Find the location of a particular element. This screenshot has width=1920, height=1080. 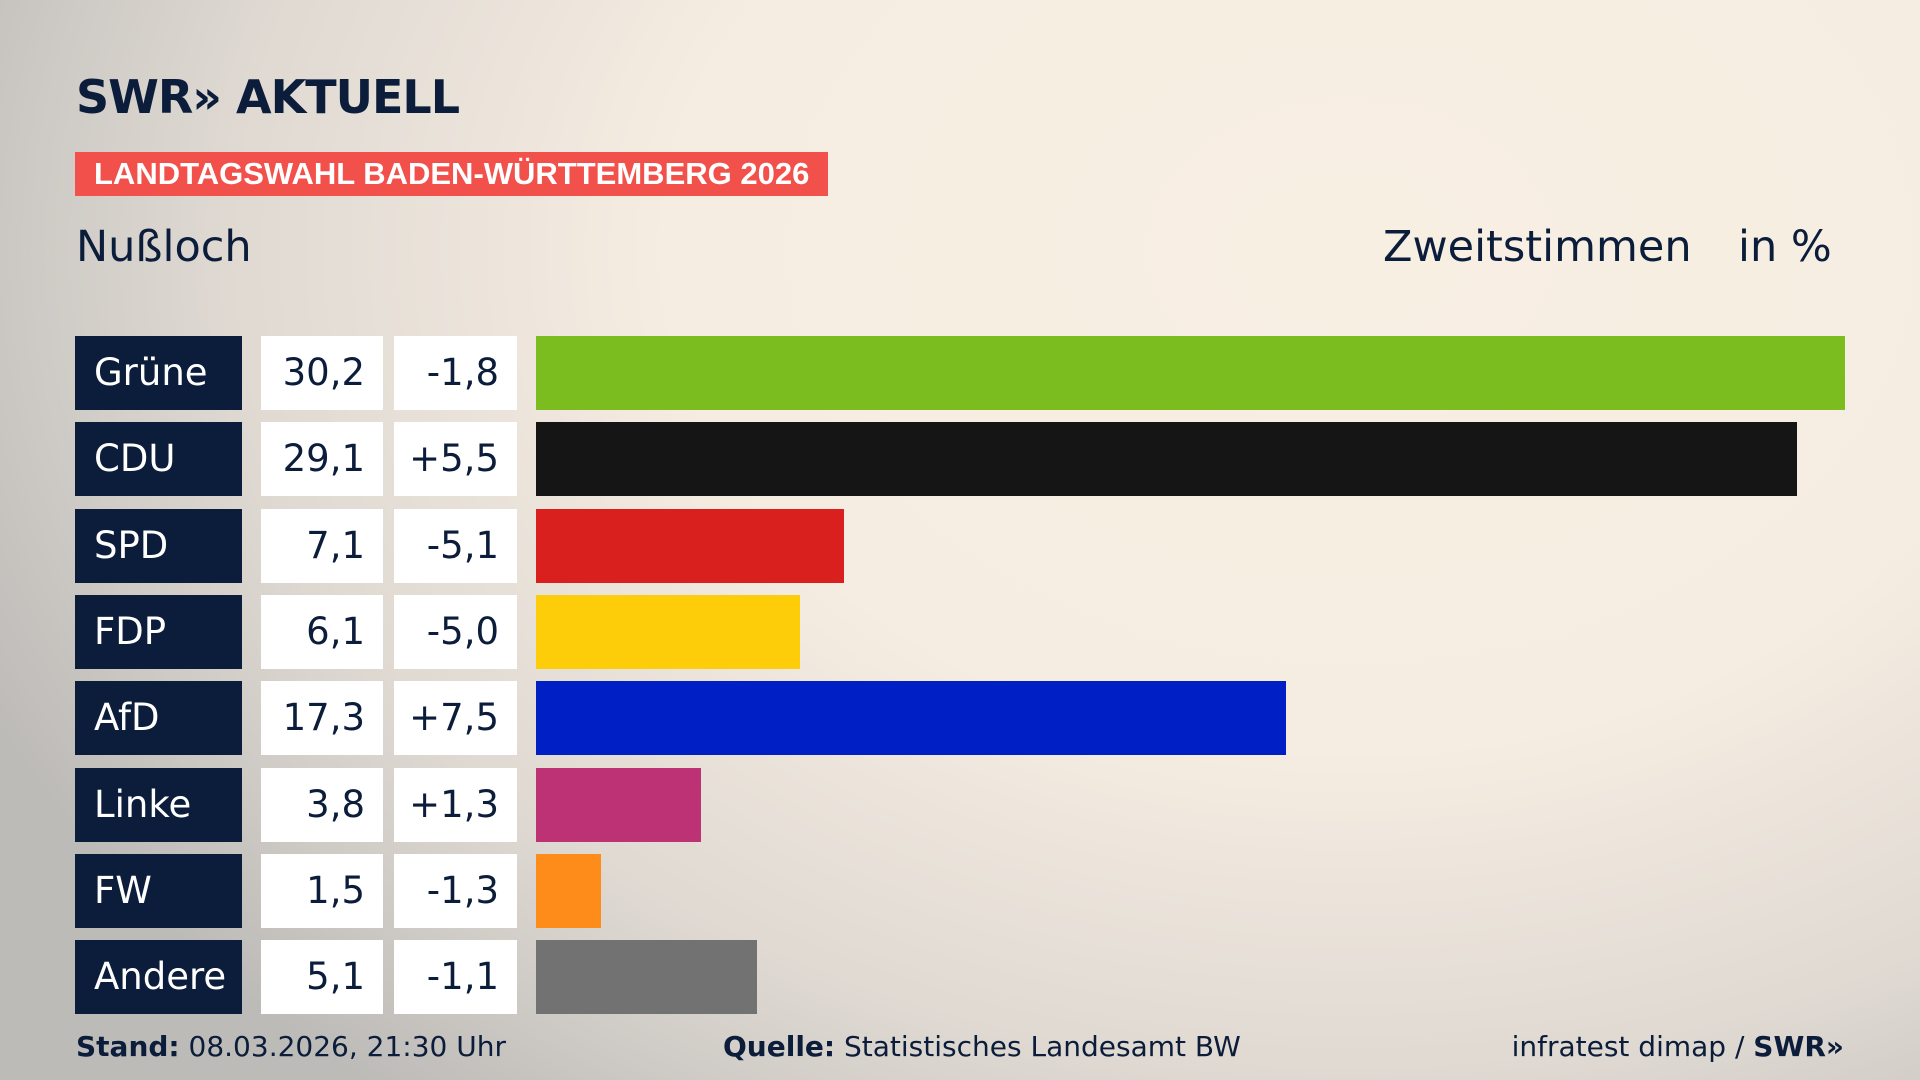

diff-label: -5,0 is located at coordinates (455, 631).